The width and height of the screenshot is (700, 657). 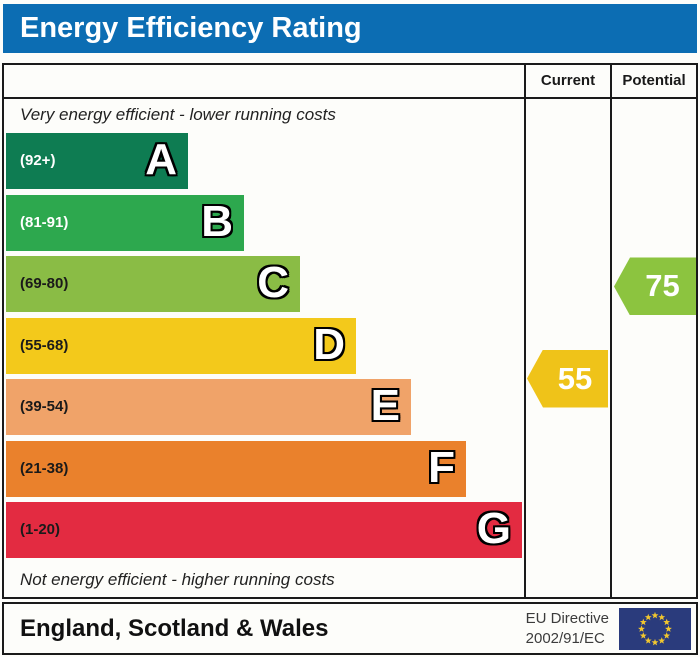 I want to click on band-f: (21-38) F, so click(x=236, y=468).